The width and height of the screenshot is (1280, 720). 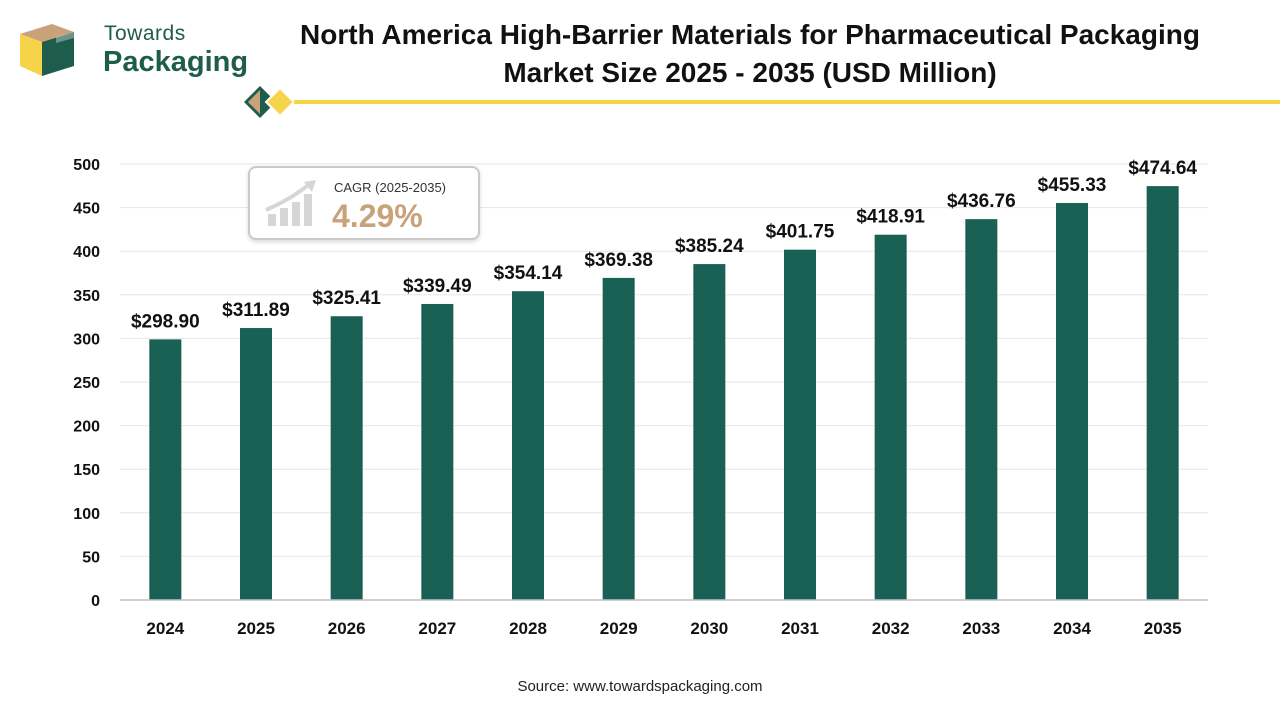 I want to click on data-label-2025: $311.89, so click(x=256, y=310).